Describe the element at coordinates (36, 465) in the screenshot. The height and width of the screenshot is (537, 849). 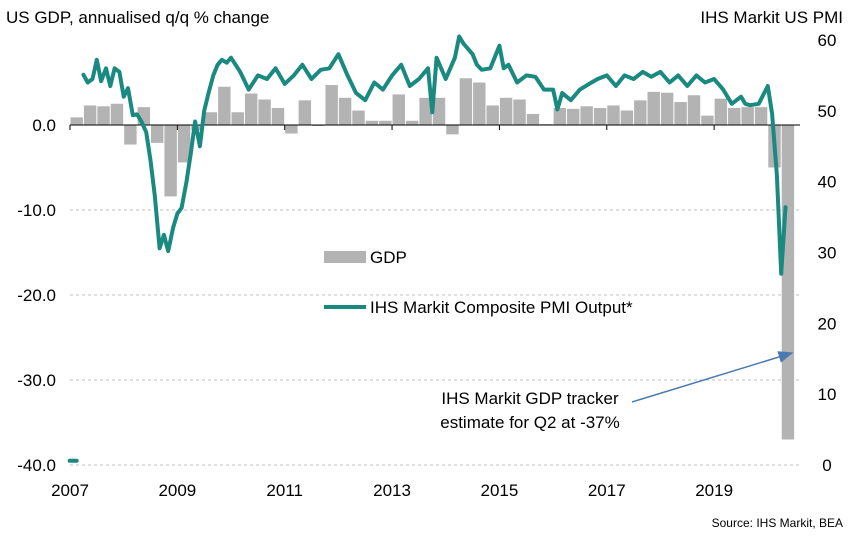
I see `left-tick-label: -40.0` at that location.